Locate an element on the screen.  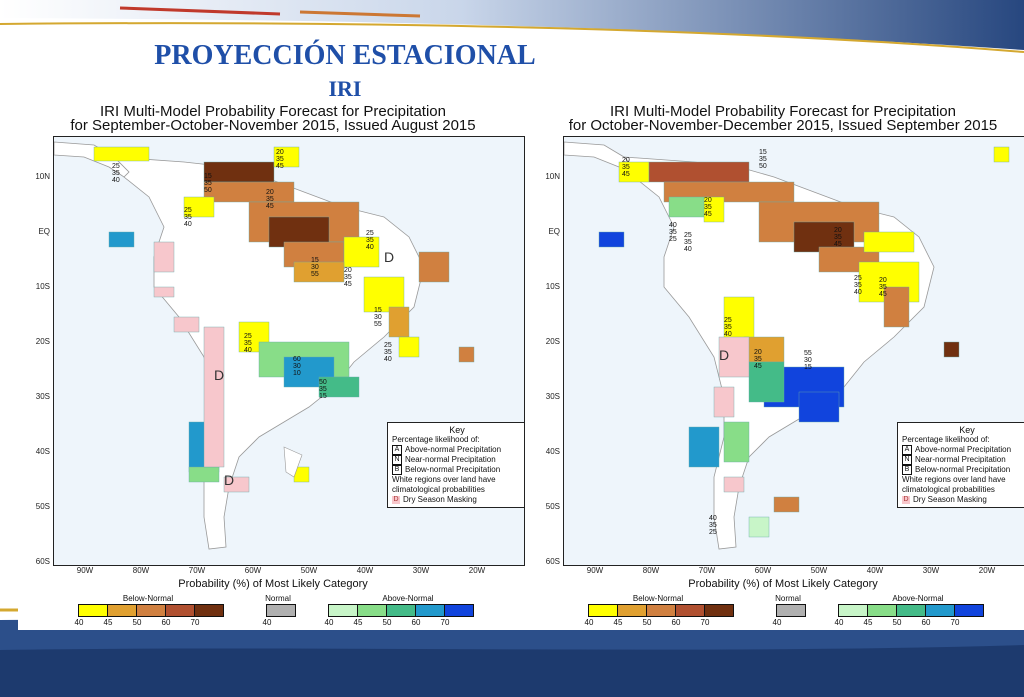
lon-label: 70W is located at coordinates (197, 570).